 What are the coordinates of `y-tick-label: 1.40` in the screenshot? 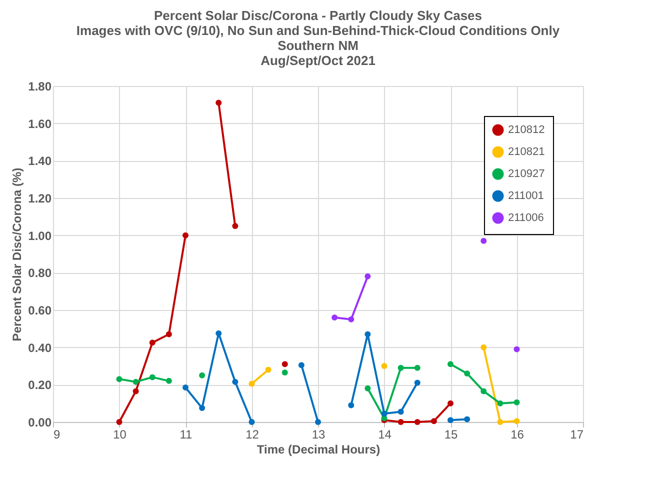 It's located at (40, 161).